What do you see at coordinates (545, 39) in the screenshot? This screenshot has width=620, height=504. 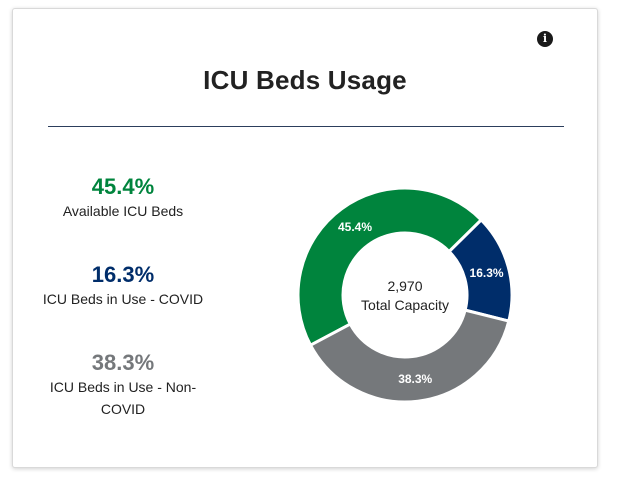 I see `info-icon: i` at bounding box center [545, 39].